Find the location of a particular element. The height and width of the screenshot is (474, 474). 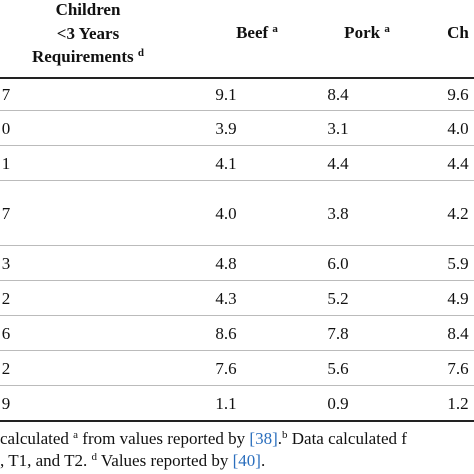

header-cell: Requirements d is located at coordinates (88, 57).